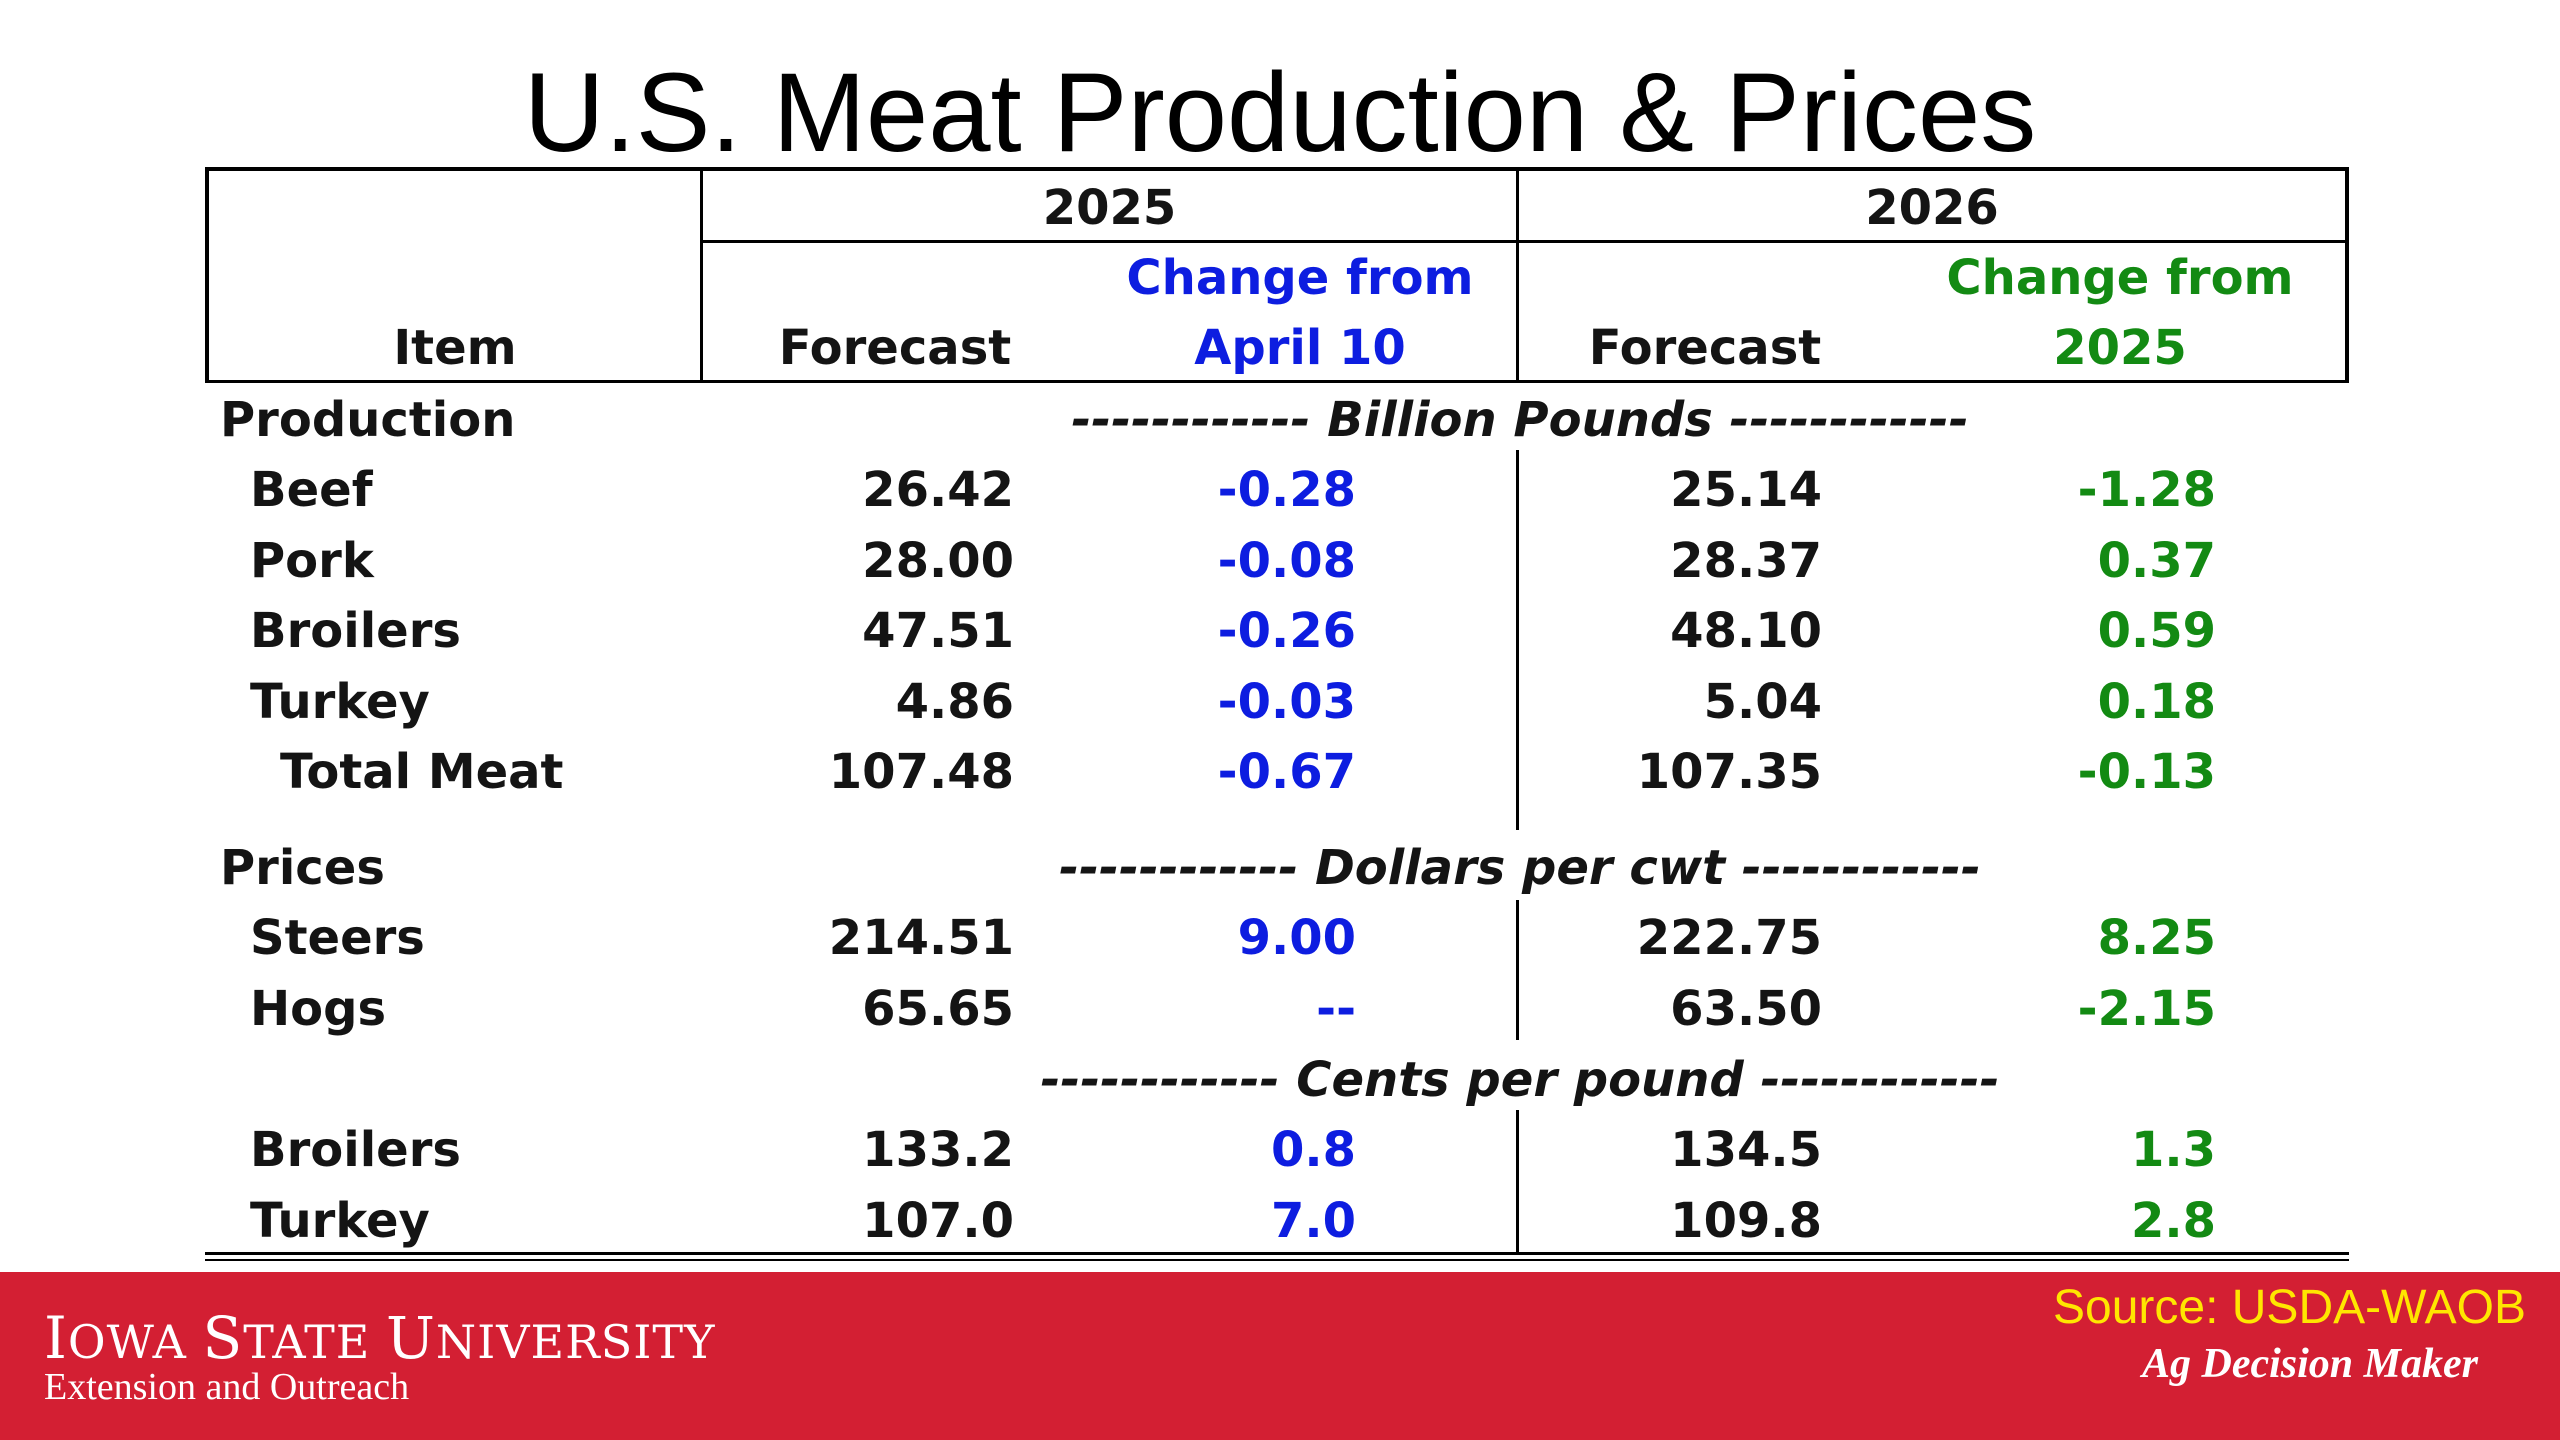 Image resolution: width=2560 pixels, height=1440 pixels. Describe the element at coordinates (1286, 631) in the screenshot. I see `row-change-2025: -0.26` at that location.